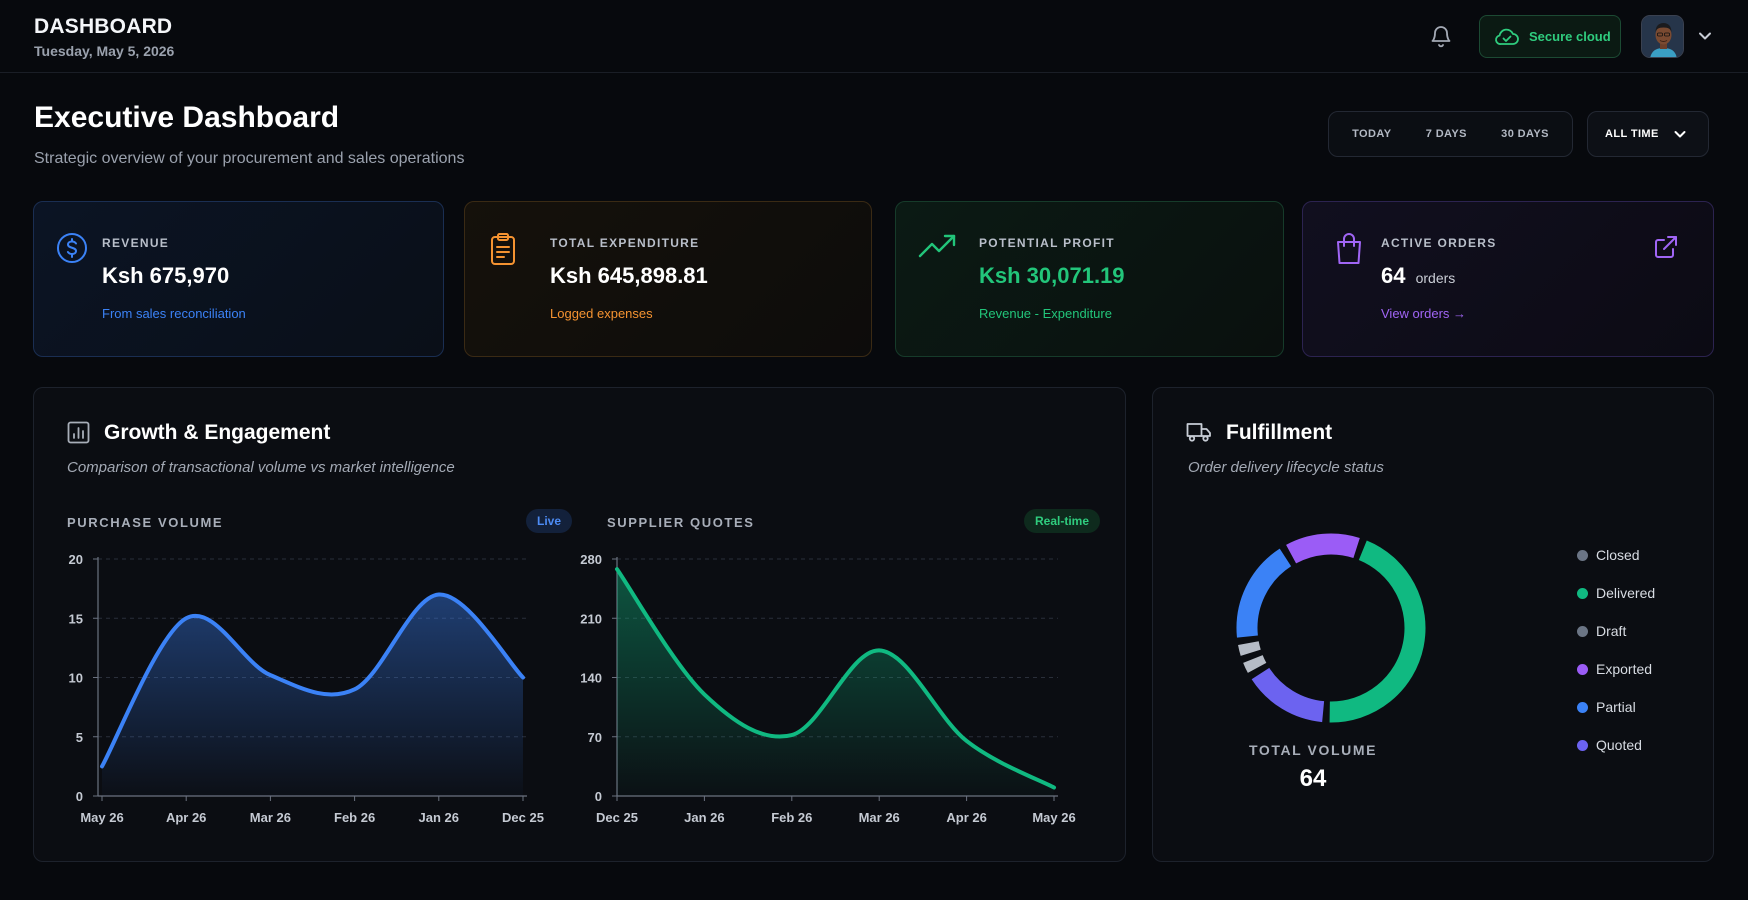 This screenshot has width=1748, height=900. I want to click on bell-icon, so click(1441, 36).